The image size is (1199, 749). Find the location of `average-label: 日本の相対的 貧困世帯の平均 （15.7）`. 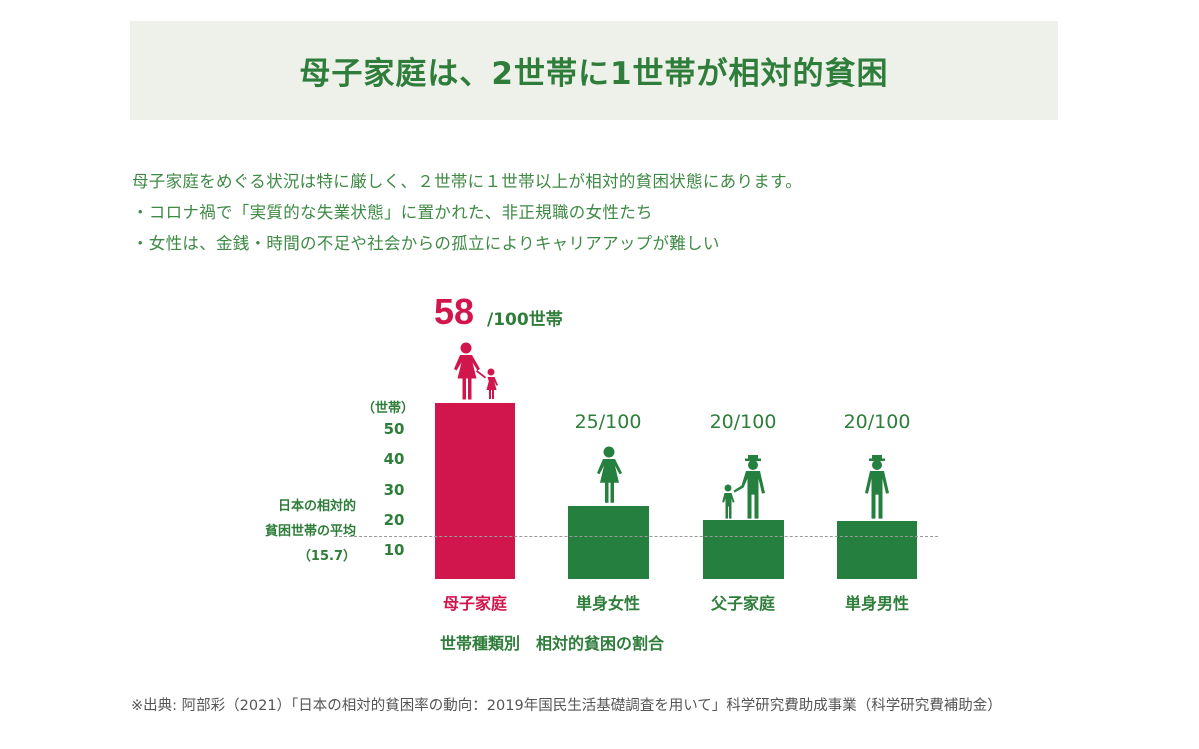

average-label: 日本の相対的 貧困世帯の平均 （15.7） is located at coordinates (310, 531).